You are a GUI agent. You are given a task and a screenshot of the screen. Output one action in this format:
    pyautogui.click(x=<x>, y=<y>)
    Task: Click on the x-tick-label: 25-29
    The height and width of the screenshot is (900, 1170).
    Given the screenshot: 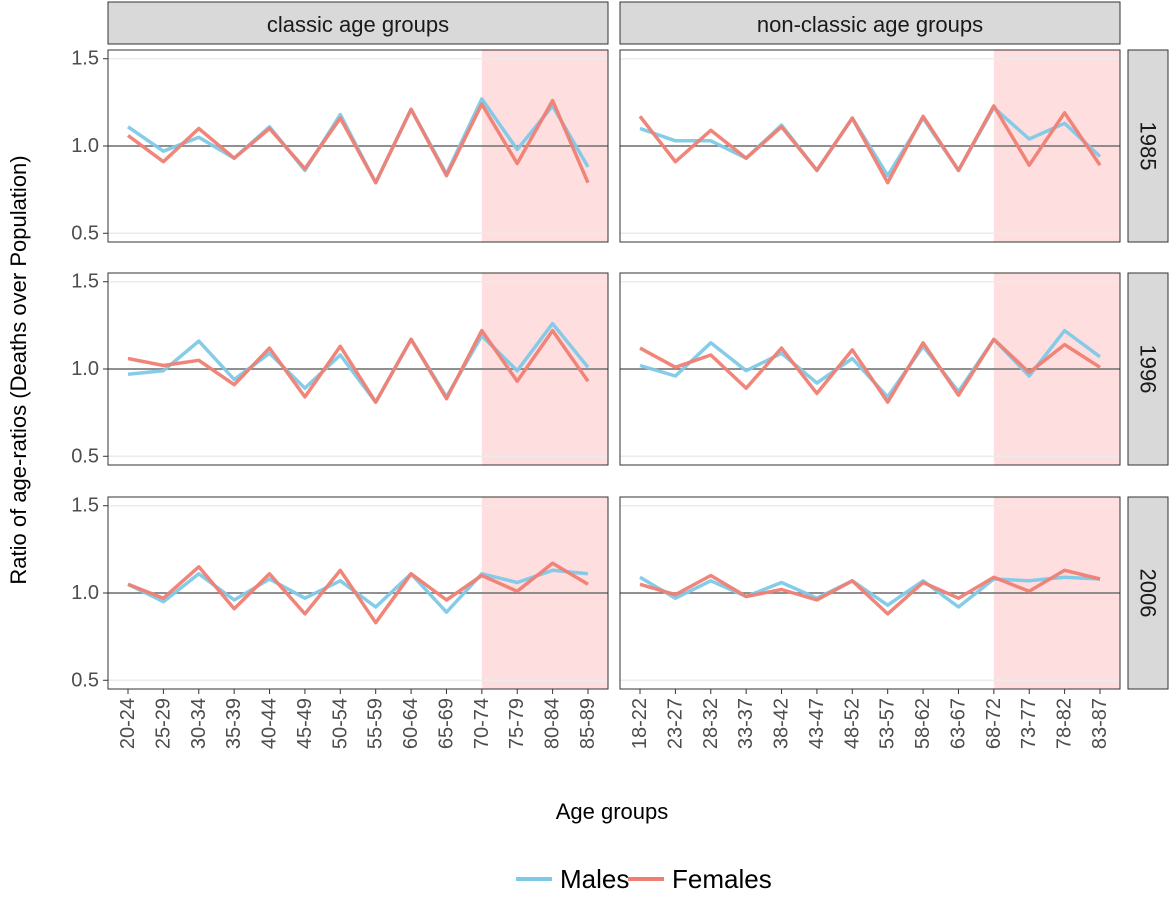 What is the action you would take?
    pyautogui.click(x=163, y=723)
    